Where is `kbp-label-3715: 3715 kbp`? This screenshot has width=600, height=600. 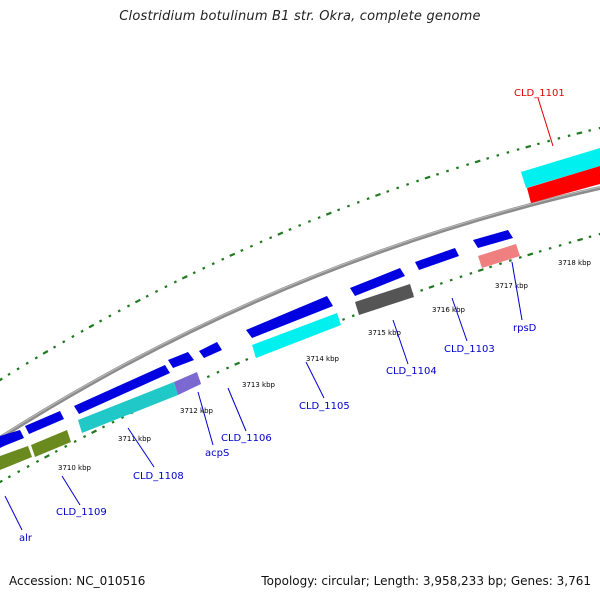
kbp-label-3715: 3715 kbp is located at coordinates (385, 333).